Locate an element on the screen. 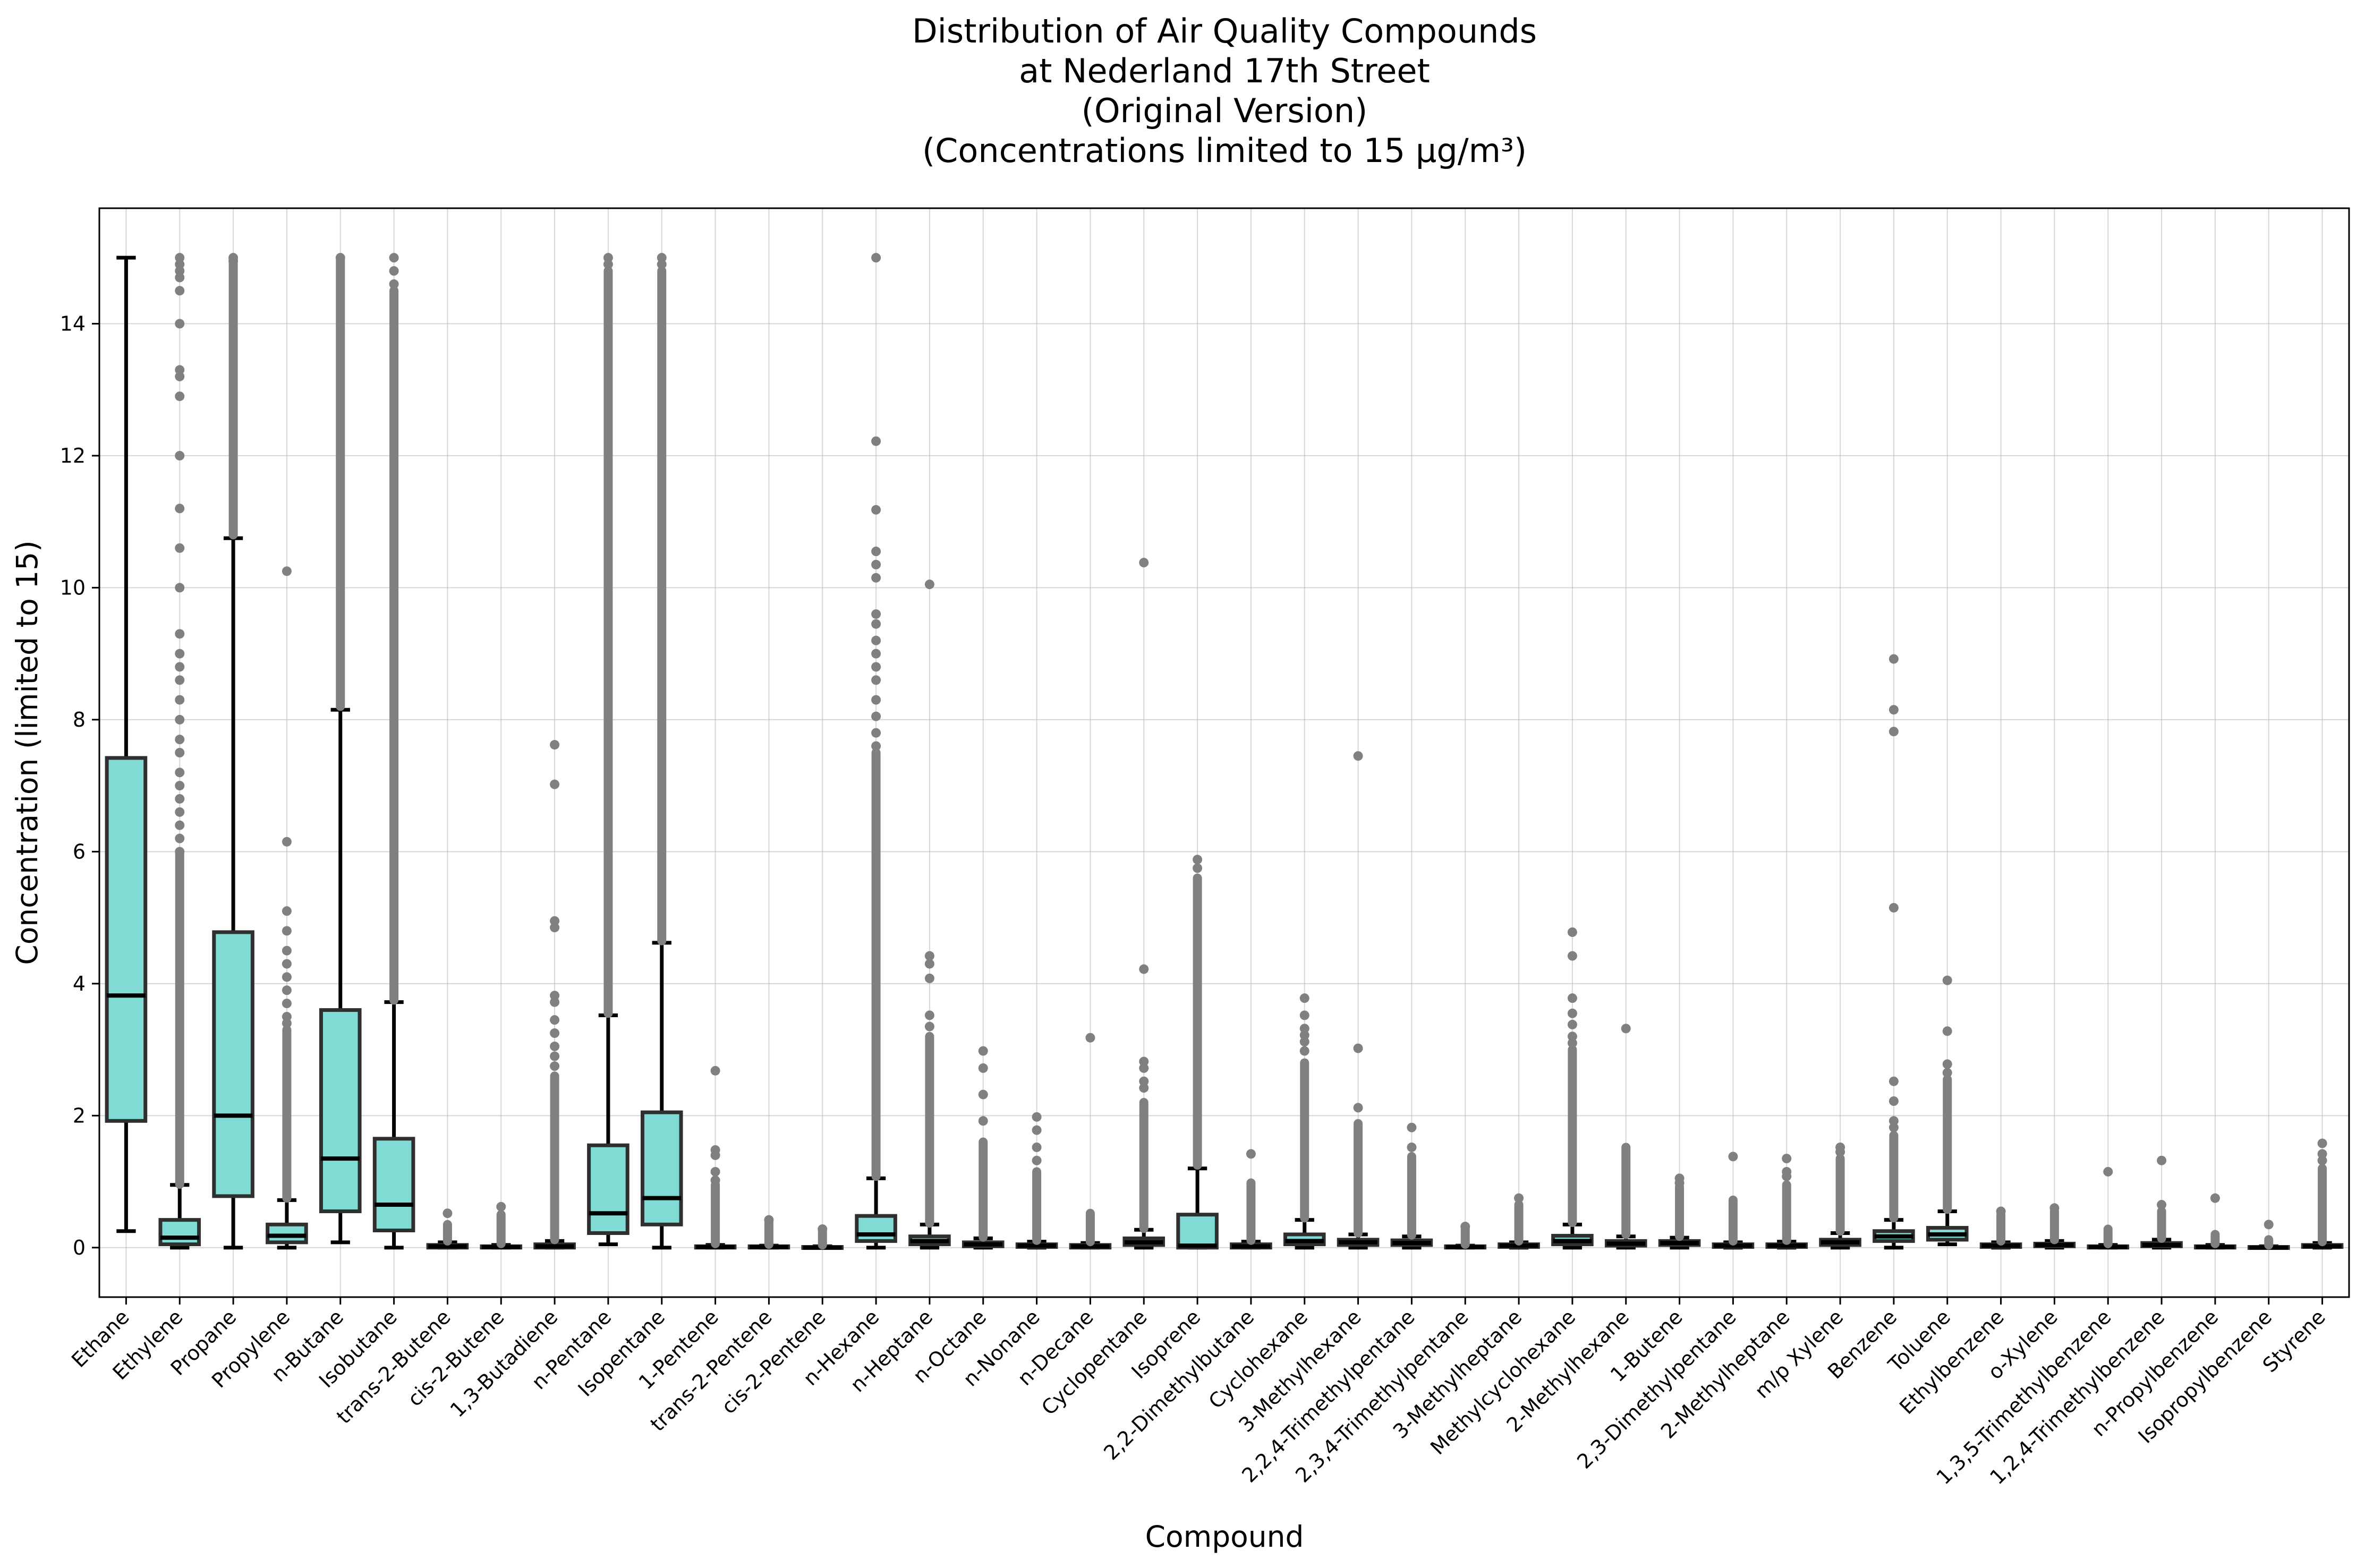  y-tick-label: 14 is located at coordinates (73, 323).